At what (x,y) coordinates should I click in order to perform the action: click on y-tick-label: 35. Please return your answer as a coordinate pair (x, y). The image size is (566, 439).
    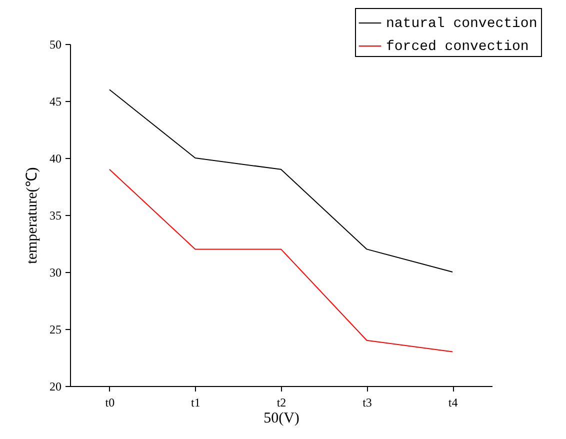
    Looking at the image, I should click on (56, 215).